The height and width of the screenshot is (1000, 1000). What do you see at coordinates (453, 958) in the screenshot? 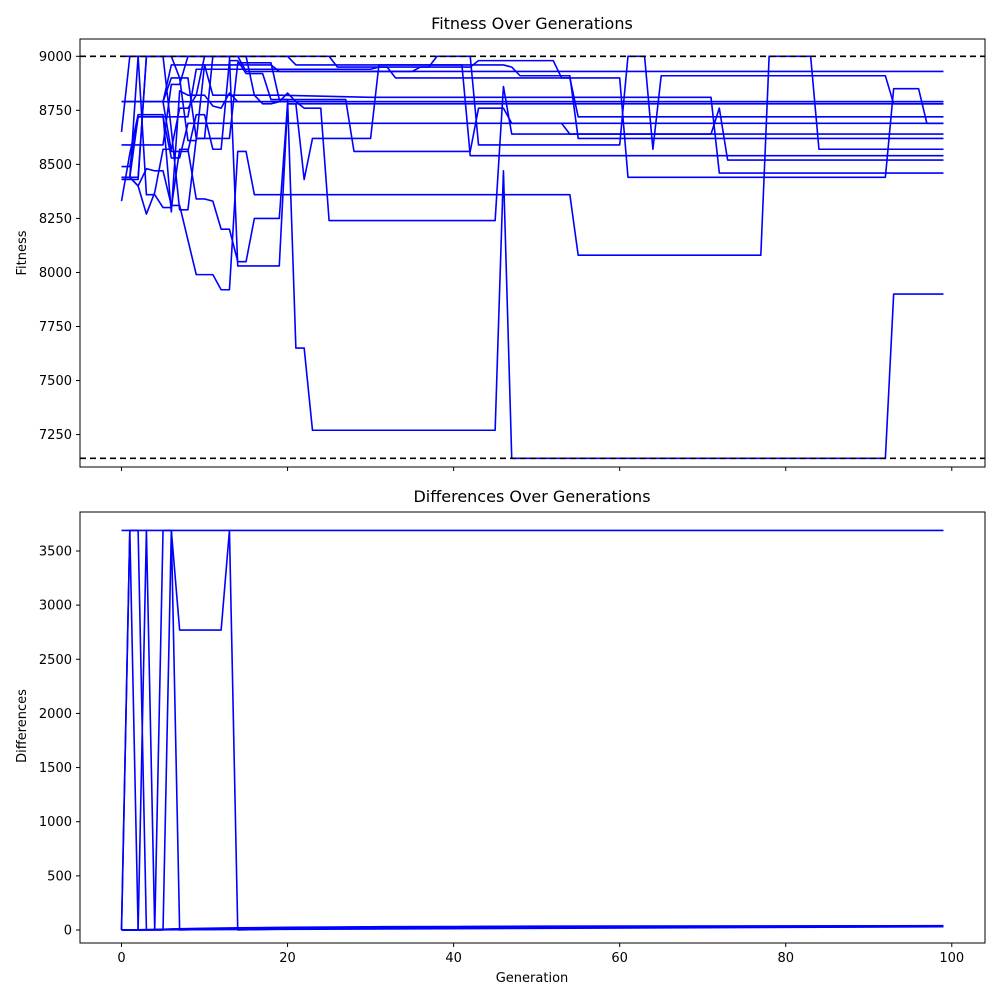
I see `differences-x-tick-label-2: 40` at bounding box center [453, 958].